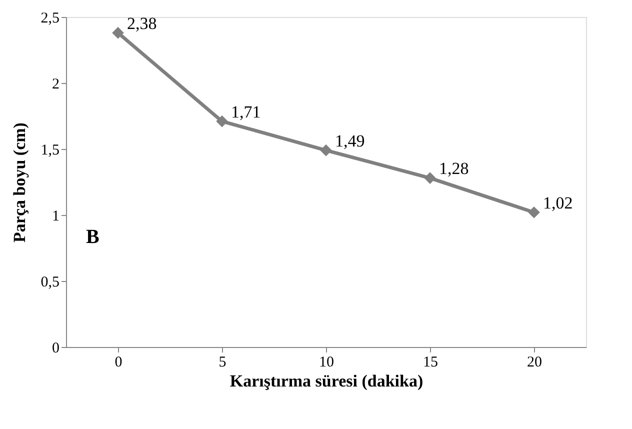 This screenshot has width=632, height=429. Describe the element at coordinates (56, 348) in the screenshot. I see `y-tick-label: 0` at that location.